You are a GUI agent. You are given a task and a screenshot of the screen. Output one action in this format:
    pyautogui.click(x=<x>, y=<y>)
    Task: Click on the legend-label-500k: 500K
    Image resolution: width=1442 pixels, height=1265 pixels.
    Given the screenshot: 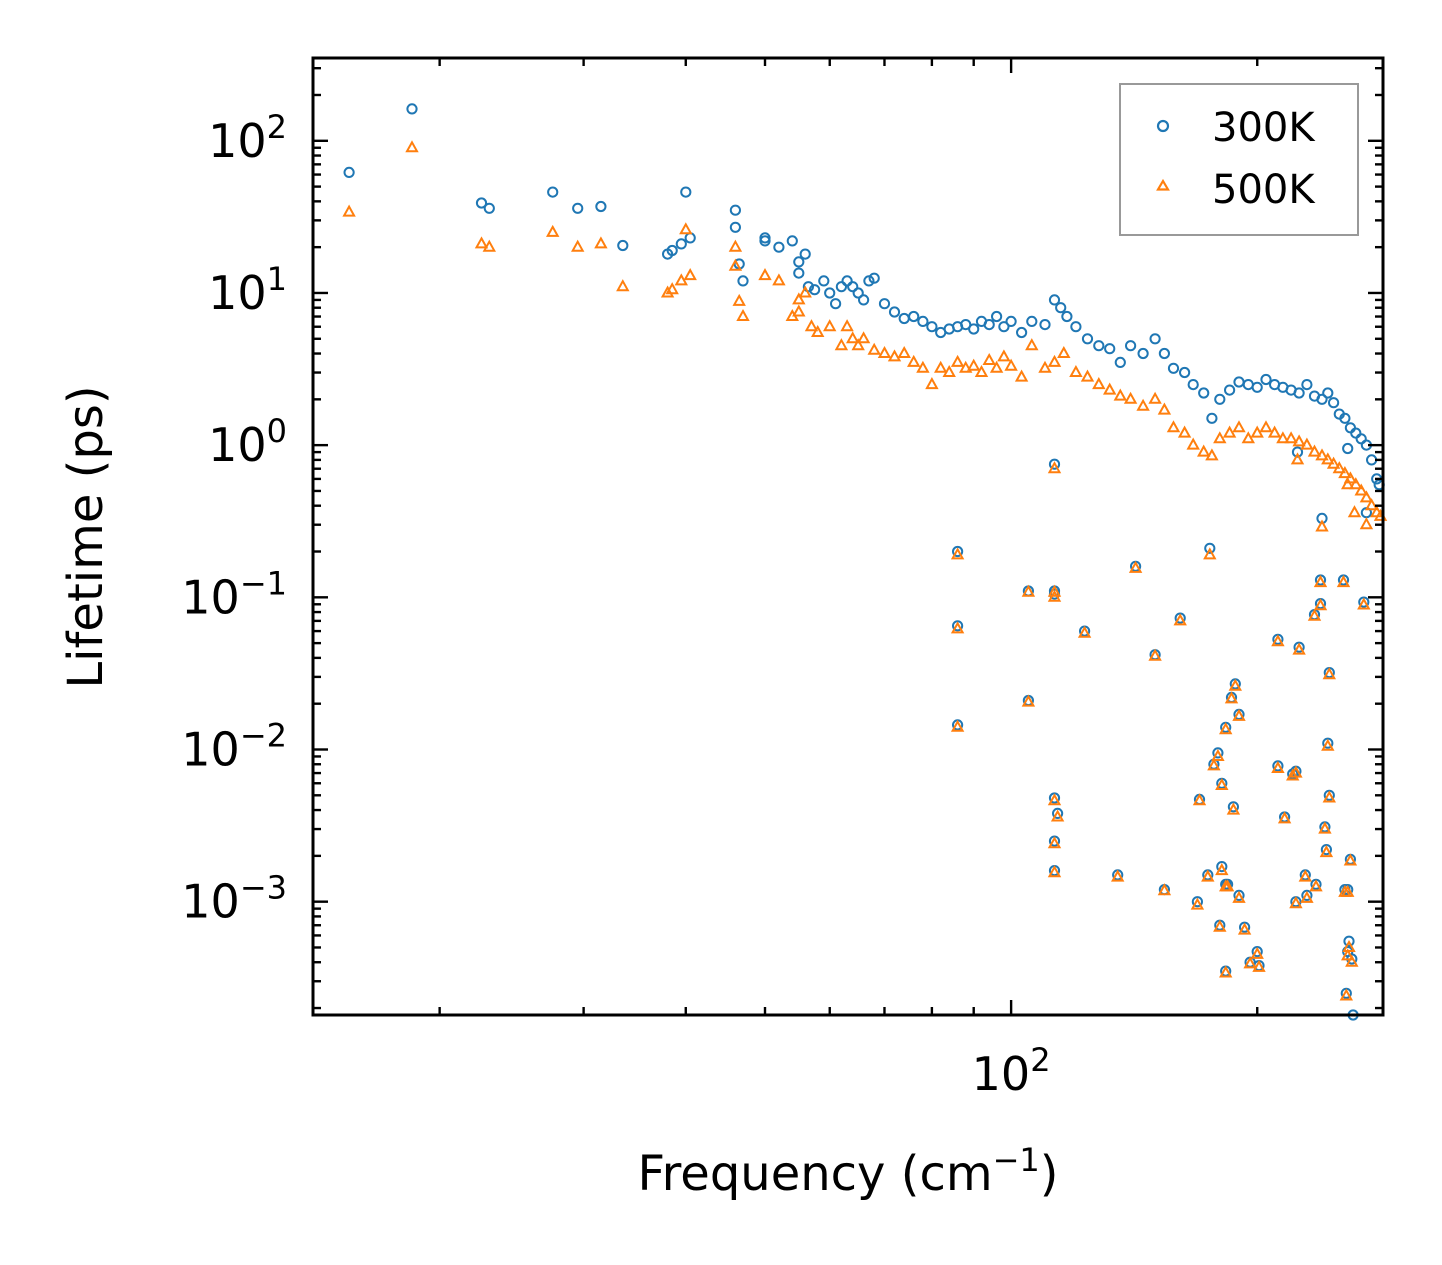 What is the action you would take?
    pyautogui.click(x=1264, y=190)
    